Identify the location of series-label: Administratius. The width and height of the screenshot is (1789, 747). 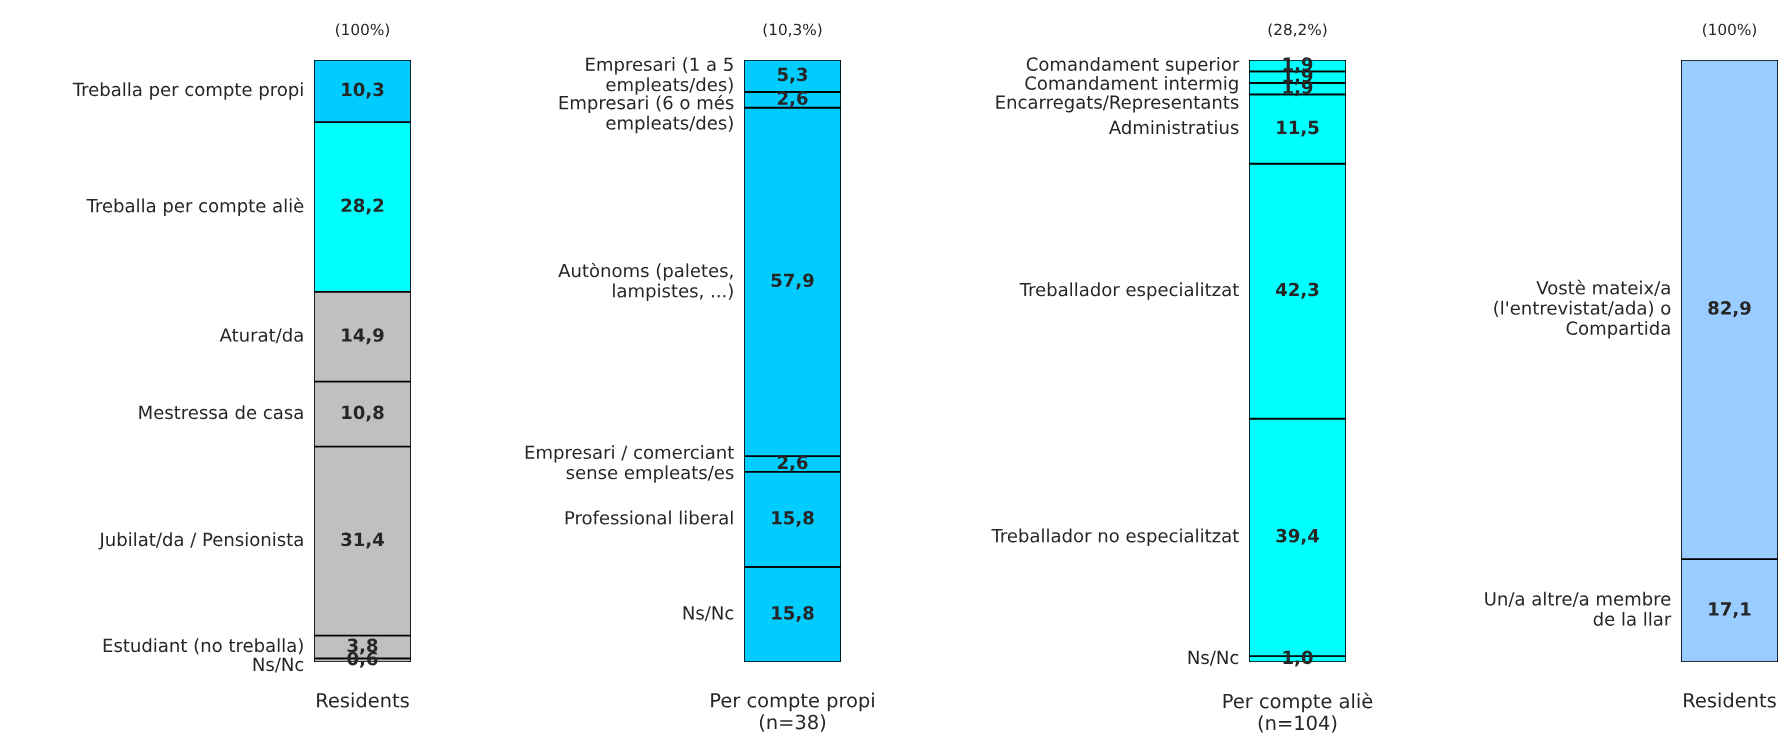
(1173, 127).